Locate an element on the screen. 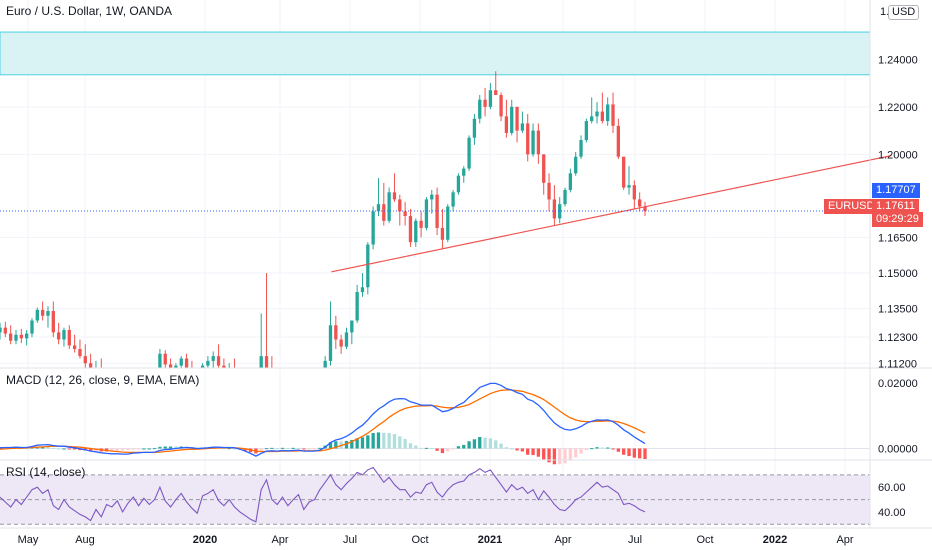  price-tick-label: 1.16500 is located at coordinates (898, 238).